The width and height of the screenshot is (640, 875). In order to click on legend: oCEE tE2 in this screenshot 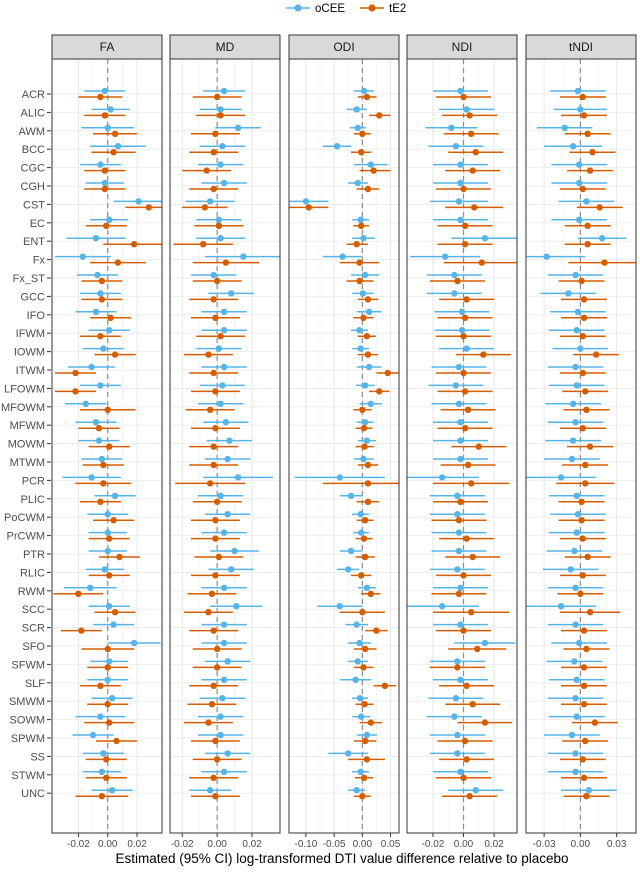, I will do `click(346, 9)`.